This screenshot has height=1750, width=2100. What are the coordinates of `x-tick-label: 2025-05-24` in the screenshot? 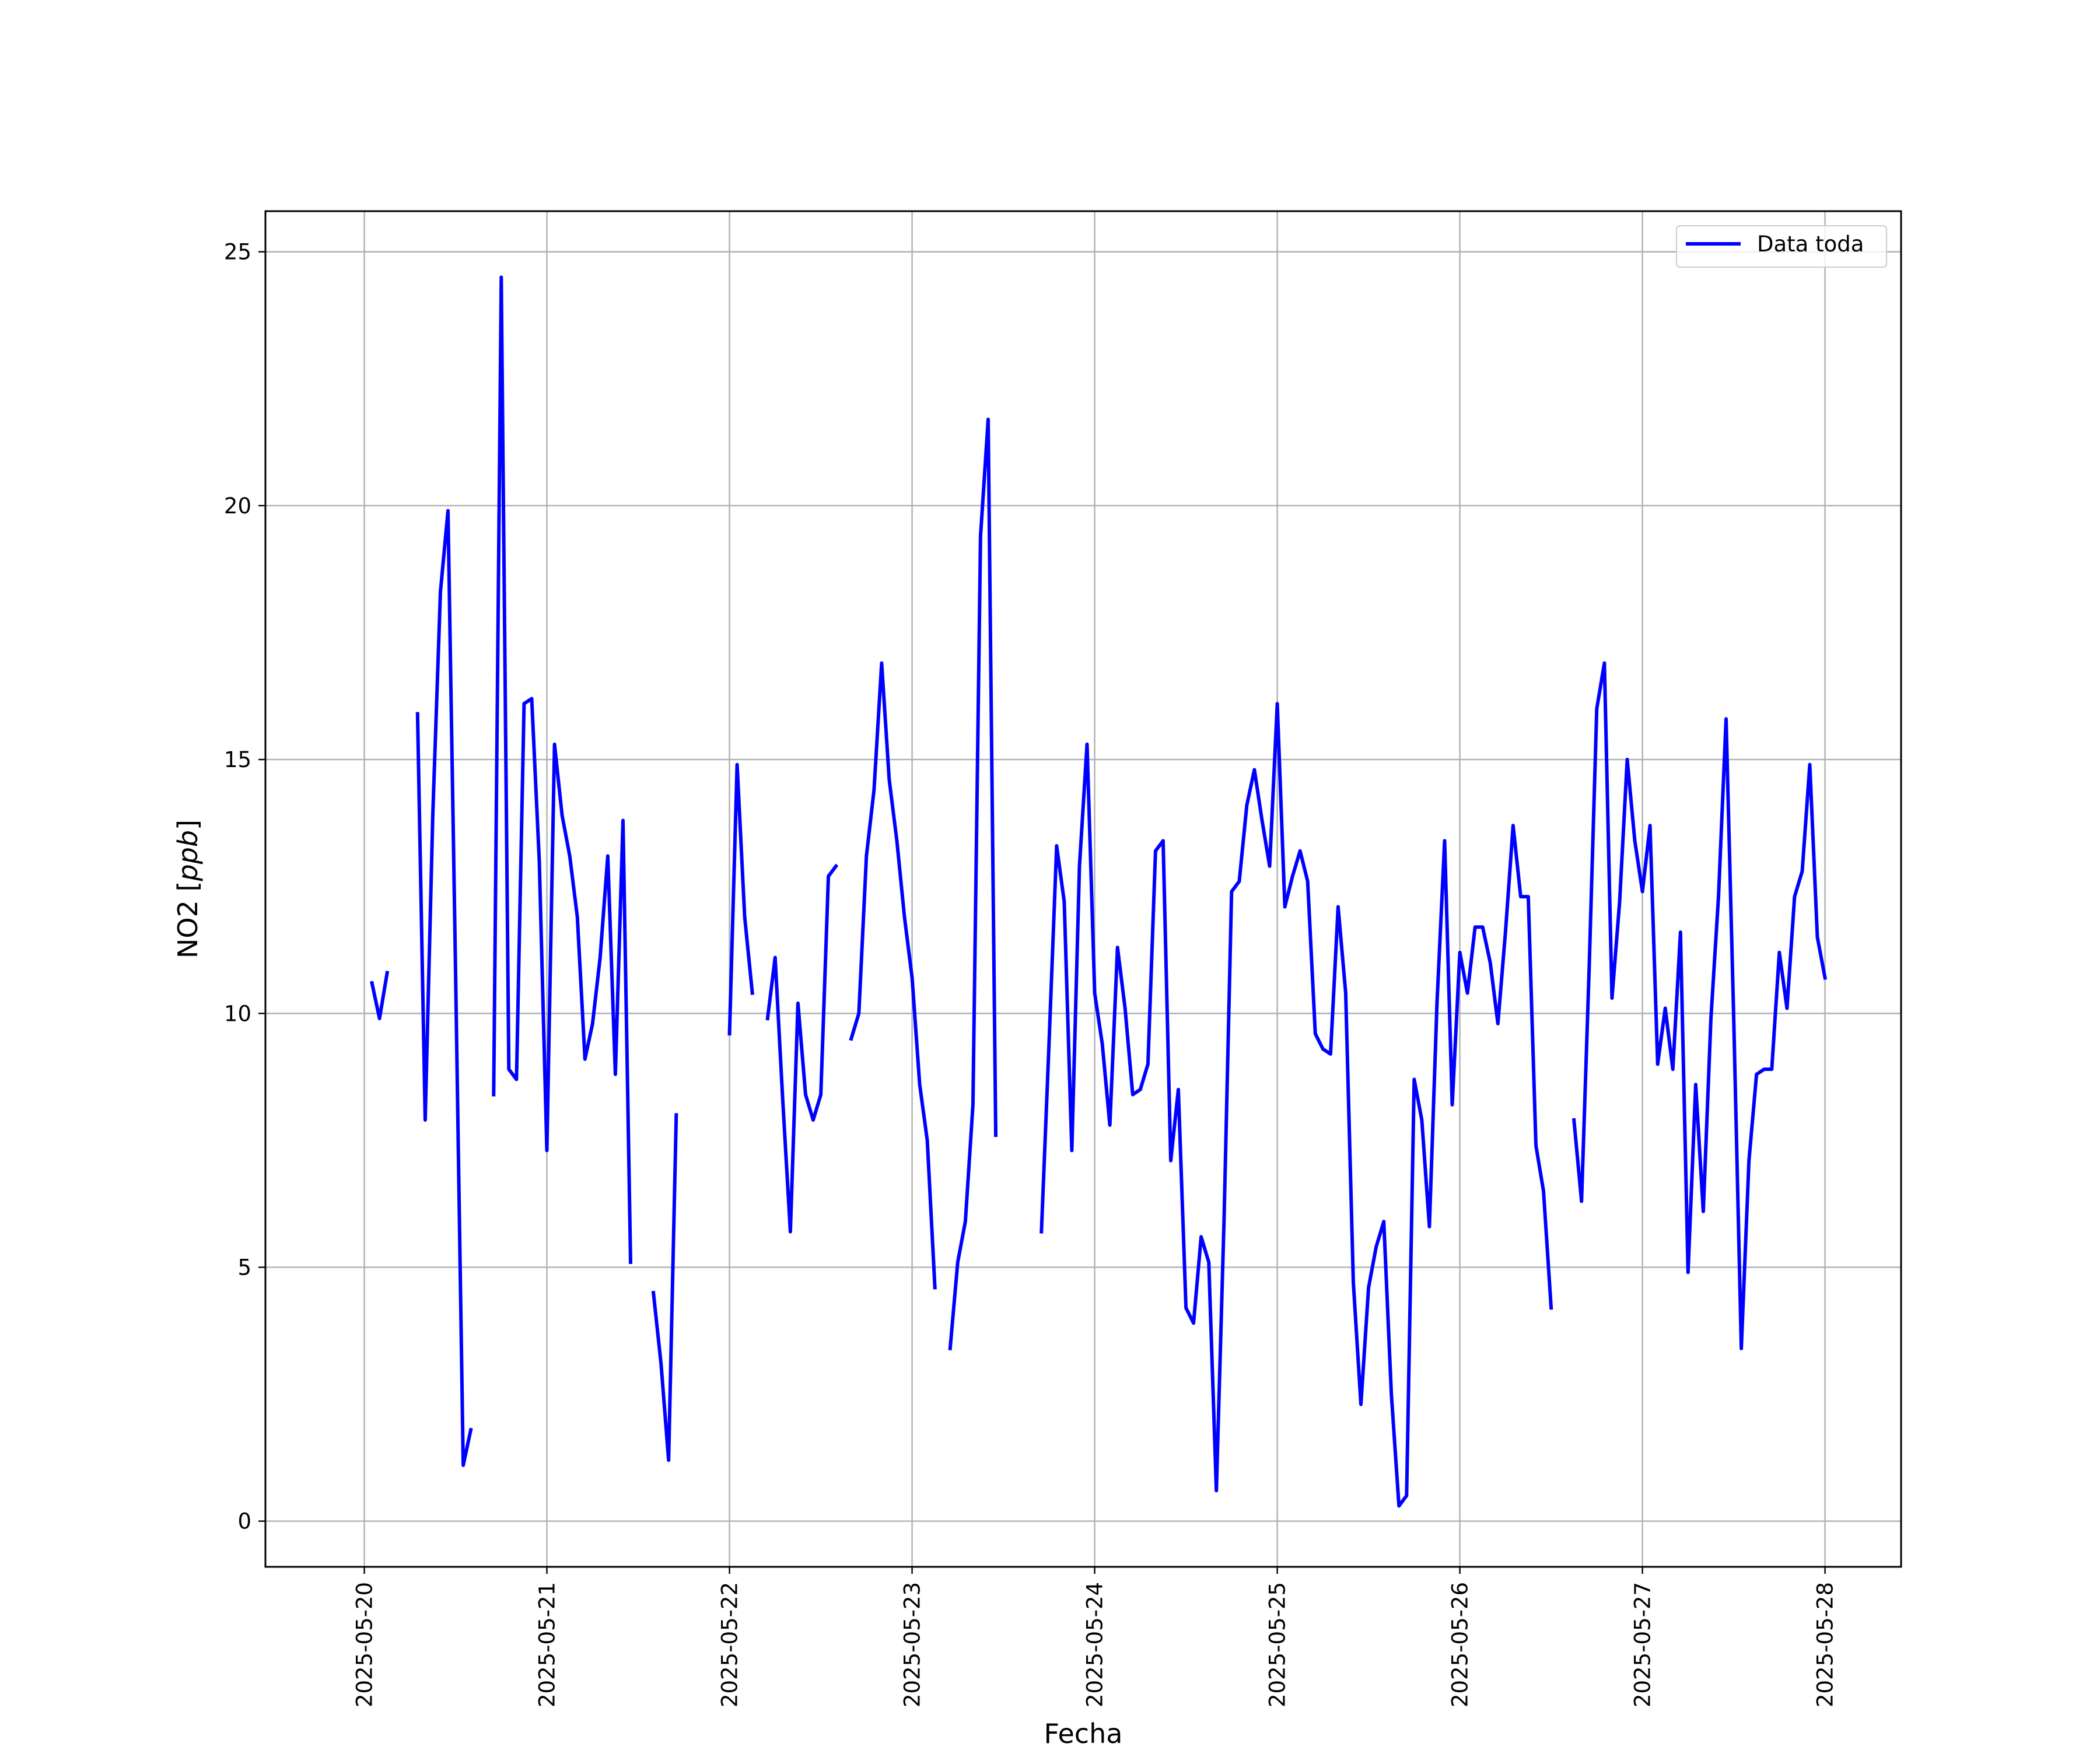 It's located at (1095, 1644).